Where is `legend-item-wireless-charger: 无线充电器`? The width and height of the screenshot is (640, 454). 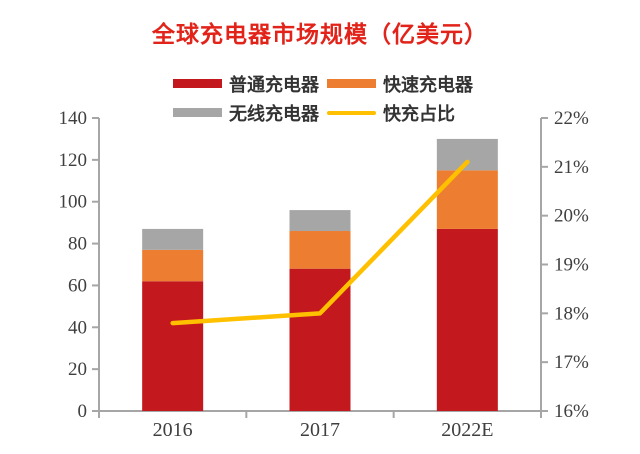 legend-item-wireless-charger: 无线充电器 is located at coordinates (250, 112).